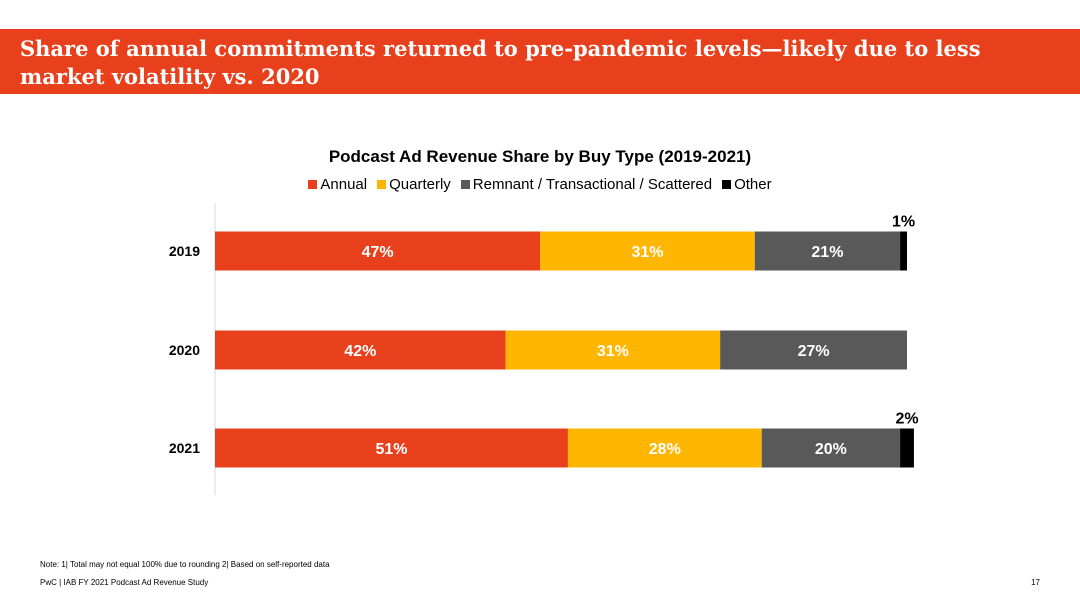 The image size is (1080, 607). What do you see at coordinates (184, 251) in the screenshot?
I see `category-label: 2019` at bounding box center [184, 251].